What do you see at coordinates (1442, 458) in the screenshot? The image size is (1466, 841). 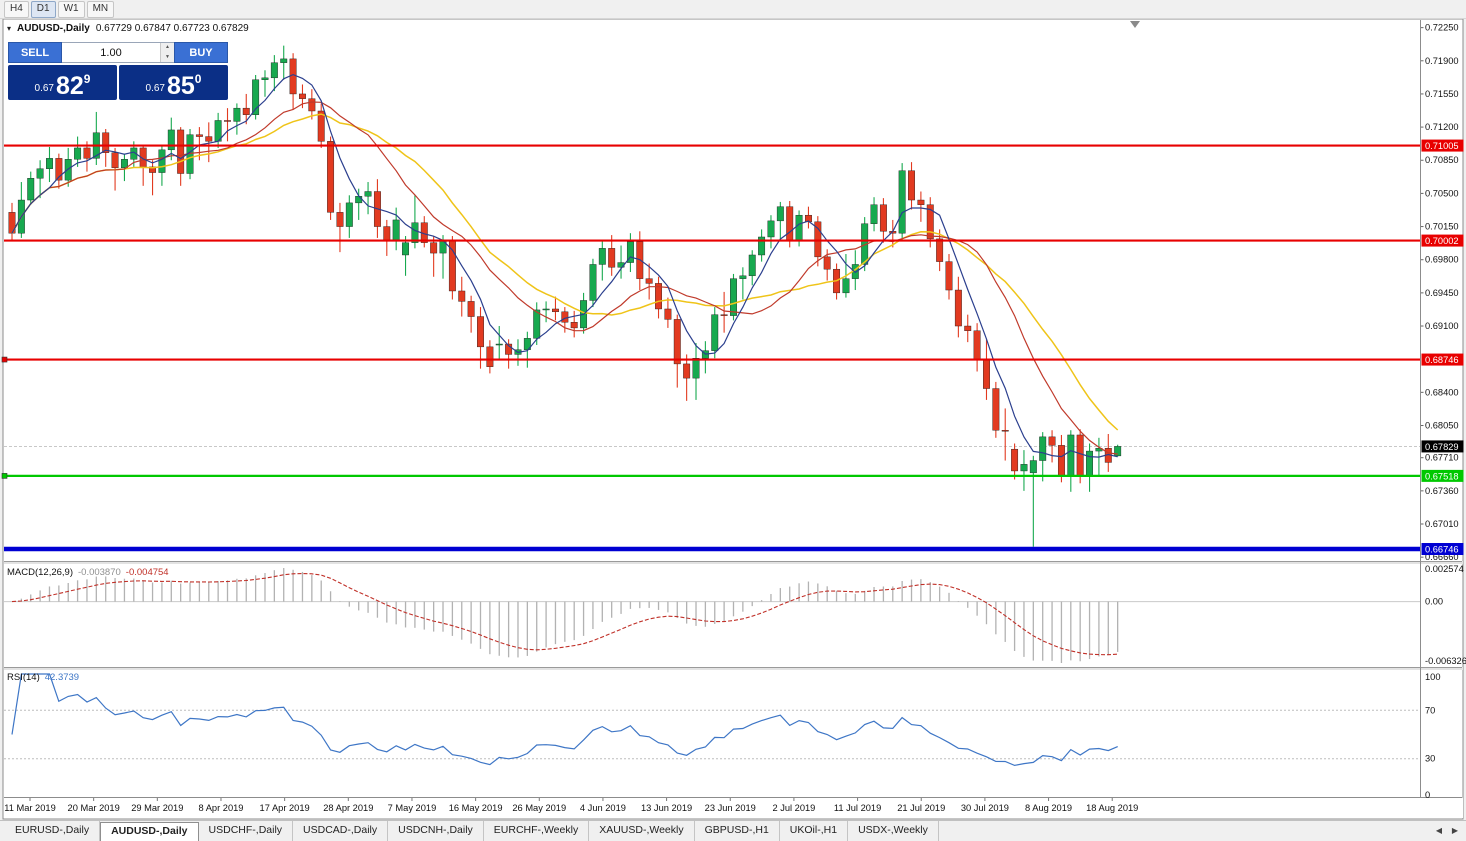 I see `price-axis-label: 0.67710` at bounding box center [1442, 458].